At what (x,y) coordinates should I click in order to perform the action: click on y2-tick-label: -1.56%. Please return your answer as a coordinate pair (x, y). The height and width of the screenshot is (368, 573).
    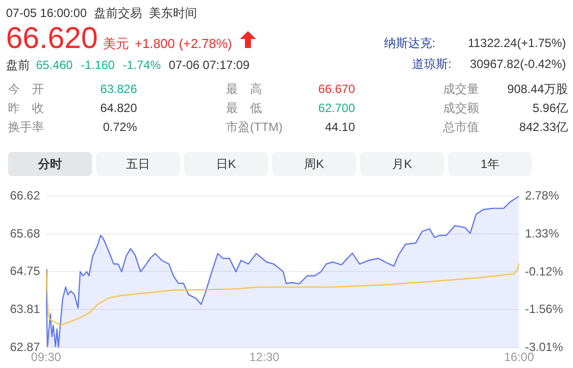
    Looking at the image, I should click on (544, 309).